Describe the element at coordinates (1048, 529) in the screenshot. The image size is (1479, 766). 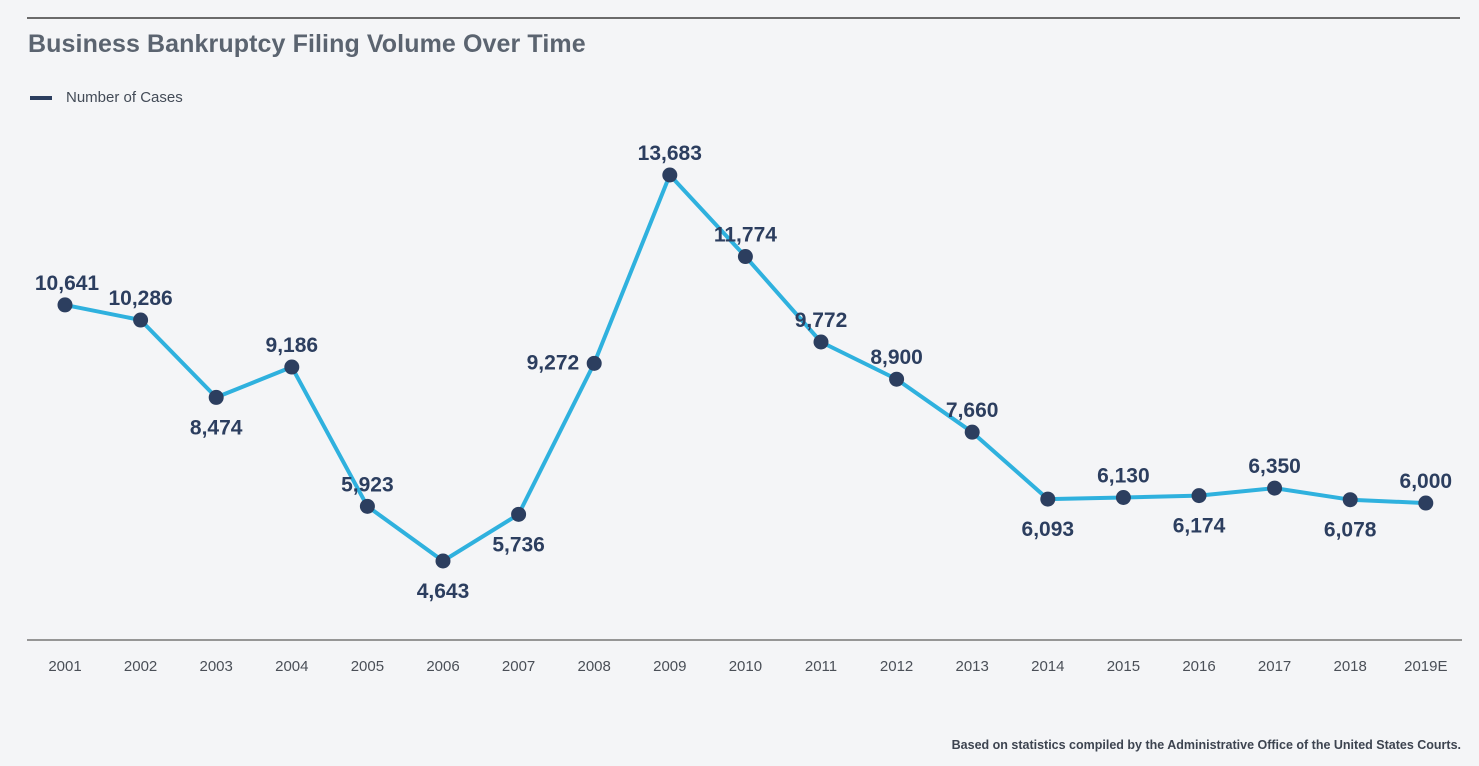
I see `data-label: 6,093` at that location.